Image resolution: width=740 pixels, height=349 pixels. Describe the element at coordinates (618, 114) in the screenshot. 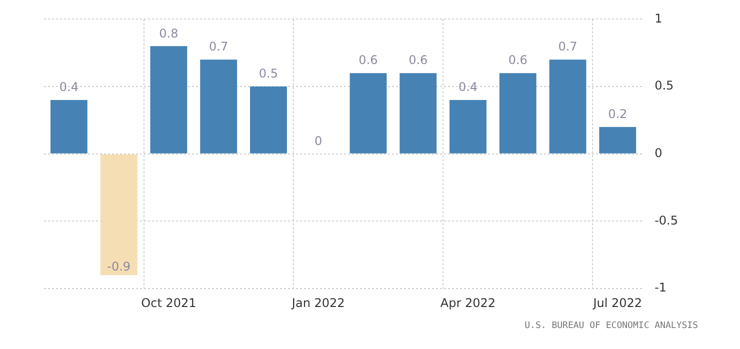

I see `data-label: 0.2` at that location.